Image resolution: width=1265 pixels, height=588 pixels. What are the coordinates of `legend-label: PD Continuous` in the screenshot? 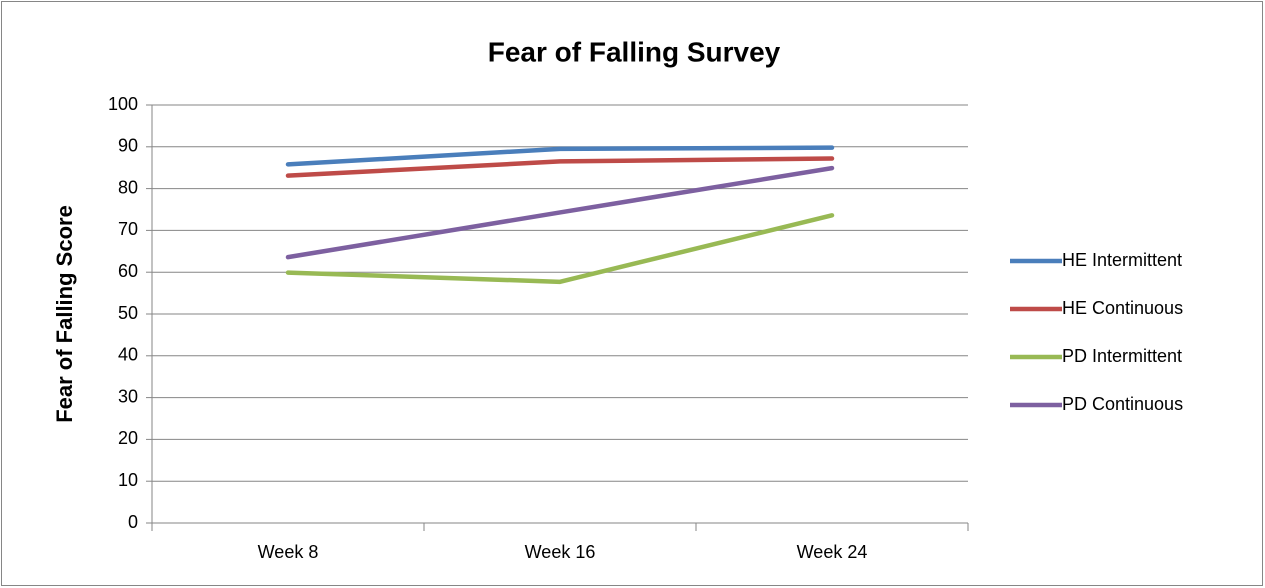 It's located at (1122, 404).